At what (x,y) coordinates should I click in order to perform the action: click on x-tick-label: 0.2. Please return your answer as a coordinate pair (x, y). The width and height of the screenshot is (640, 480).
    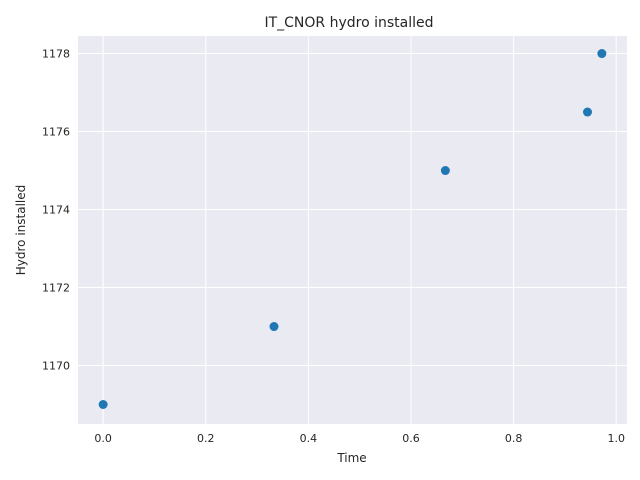
    Looking at the image, I should click on (206, 438).